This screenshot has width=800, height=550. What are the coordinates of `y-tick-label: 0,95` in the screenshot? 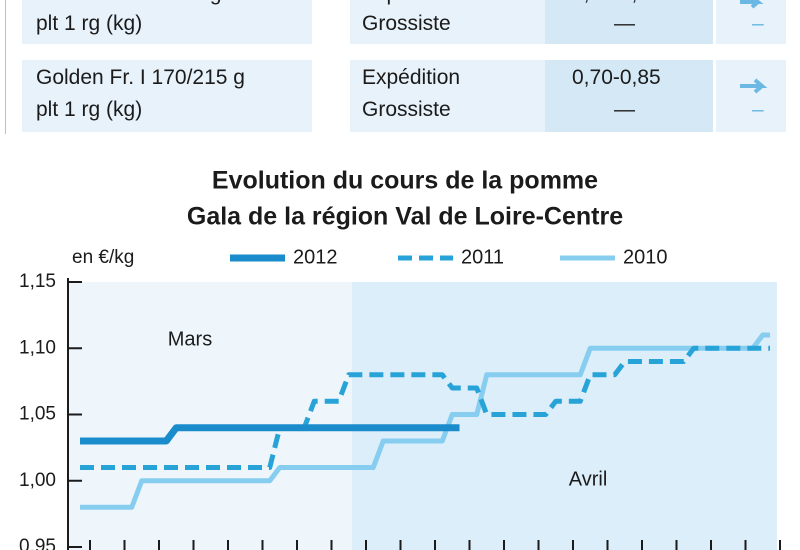 It's located at (37, 543).